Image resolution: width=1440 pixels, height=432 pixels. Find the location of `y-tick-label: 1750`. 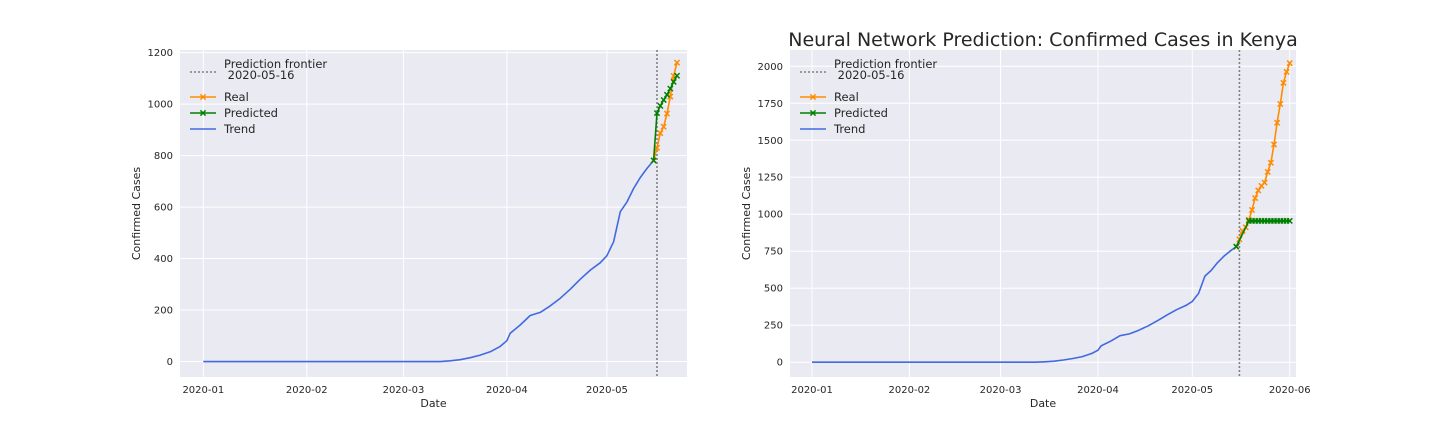

y-tick-label: 1750 is located at coordinates (770, 104).